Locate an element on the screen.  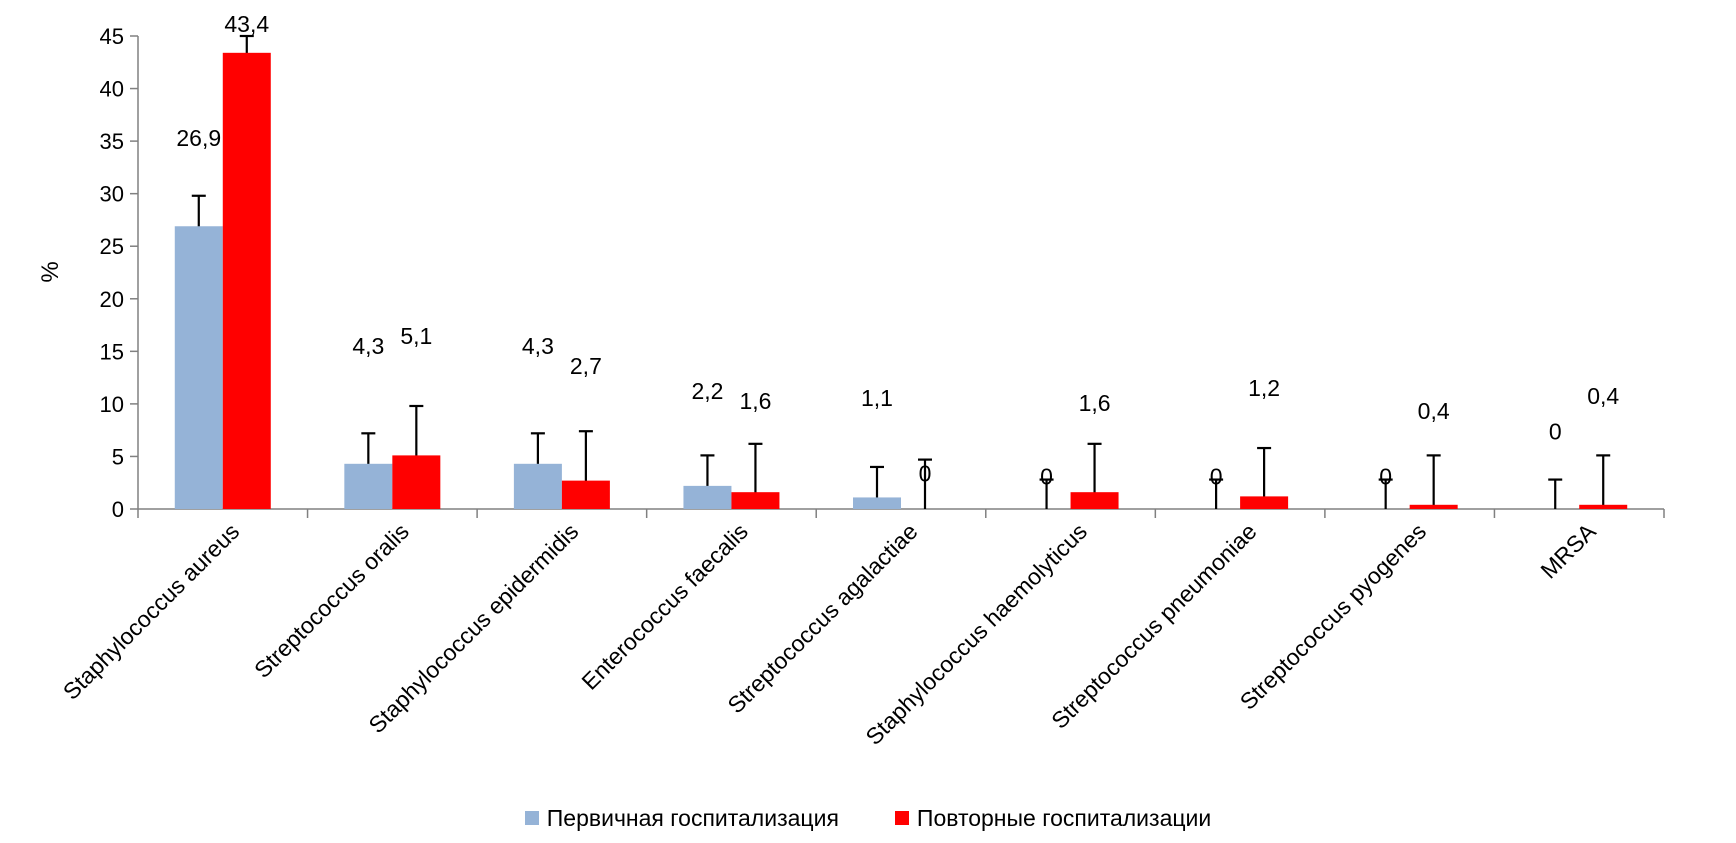
category-label: MRSA is located at coordinates (1568, 551).